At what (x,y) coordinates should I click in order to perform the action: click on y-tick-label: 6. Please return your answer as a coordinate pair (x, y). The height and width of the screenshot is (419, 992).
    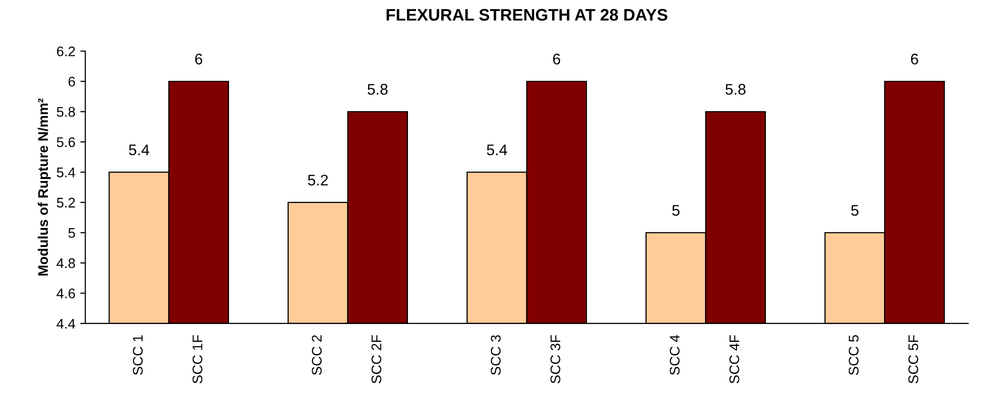
    Looking at the image, I should click on (71, 81).